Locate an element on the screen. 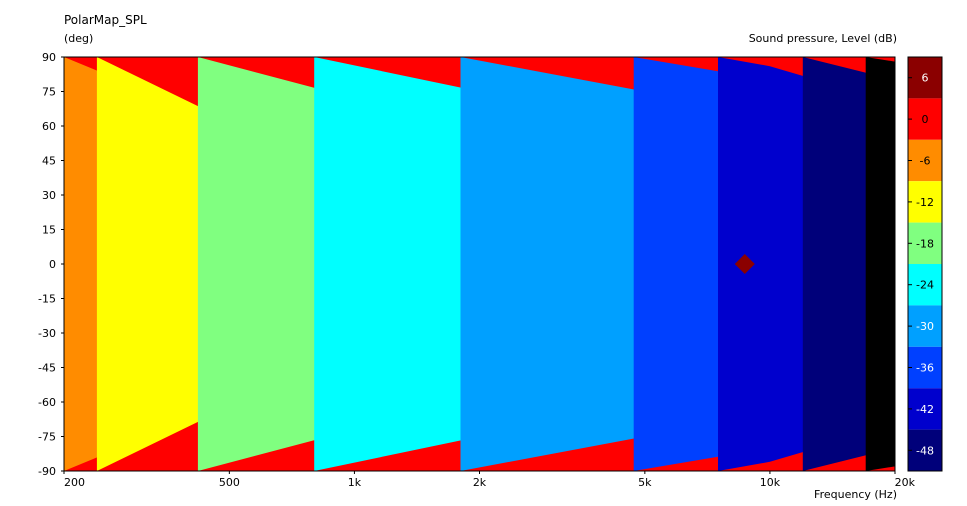 This screenshot has width=967, height=506. x-tick-label: 10k is located at coordinates (770, 482).